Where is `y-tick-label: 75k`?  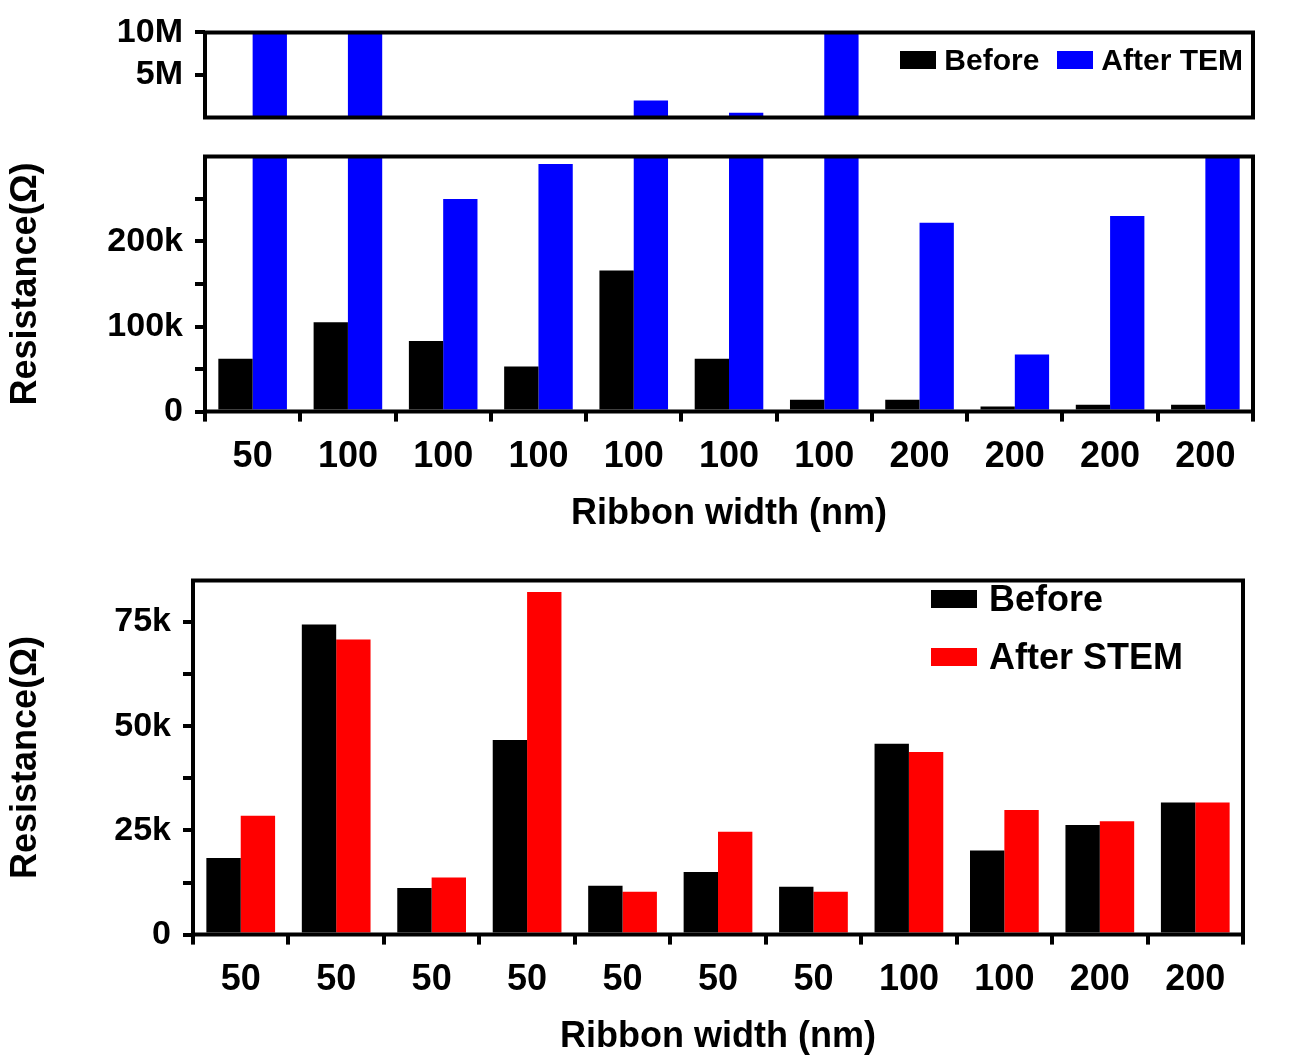 y-tick-label: 75k is located at coordinates (143, 619).